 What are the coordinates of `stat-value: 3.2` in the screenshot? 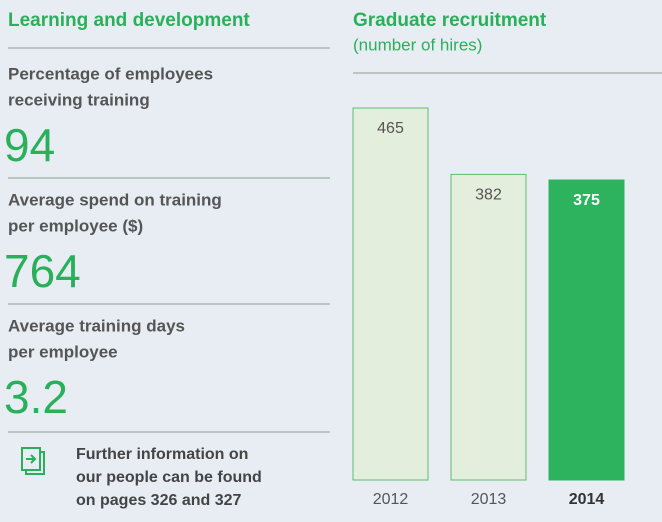 It's located at (36, 397).